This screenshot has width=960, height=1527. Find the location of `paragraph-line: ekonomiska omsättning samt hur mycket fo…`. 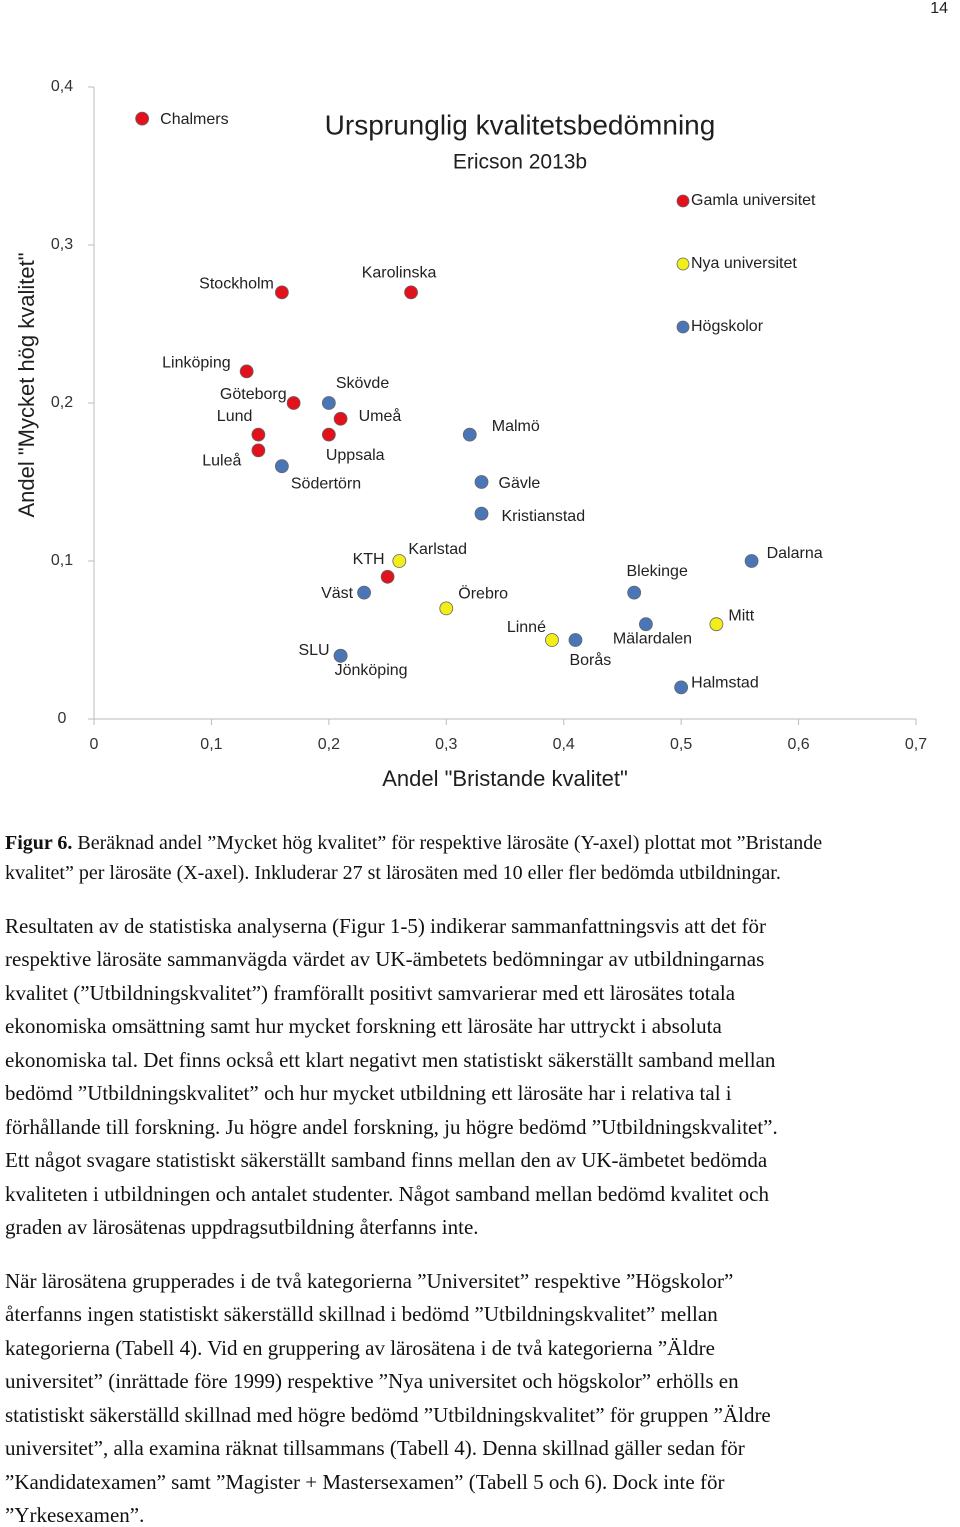

paragraph-line: ekonomiska omsättning samt hur mycket fo… is located at coordinates (363, 1026).